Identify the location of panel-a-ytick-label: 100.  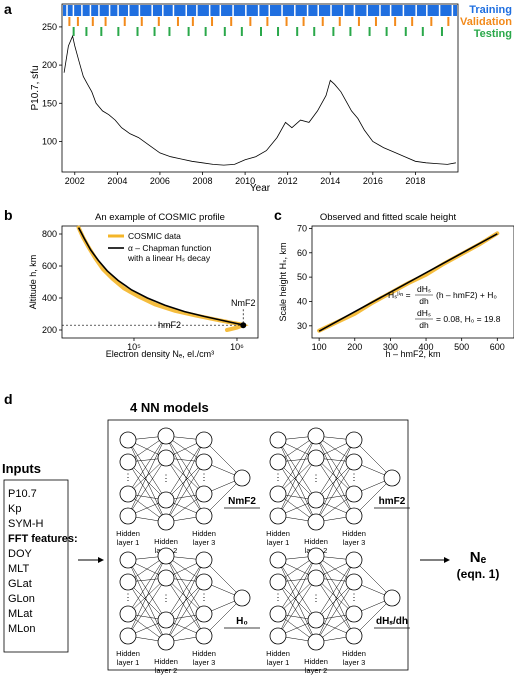
(49, 141).